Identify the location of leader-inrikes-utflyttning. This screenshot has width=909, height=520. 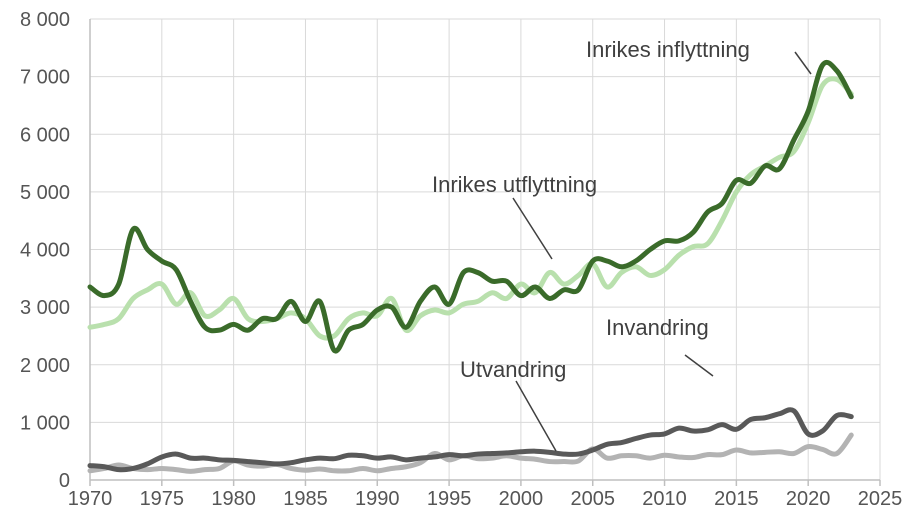
(532, 228).